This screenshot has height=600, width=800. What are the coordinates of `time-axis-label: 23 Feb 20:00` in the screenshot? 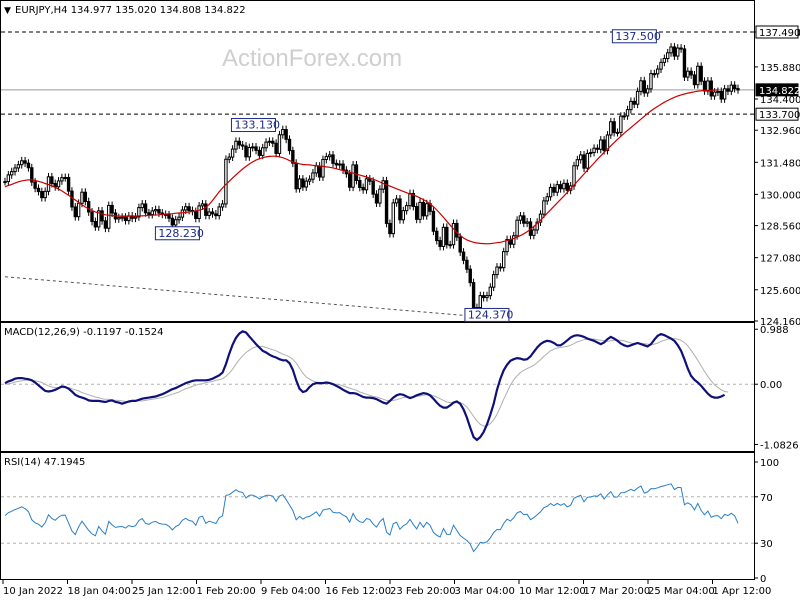 It's located at (423, 591).